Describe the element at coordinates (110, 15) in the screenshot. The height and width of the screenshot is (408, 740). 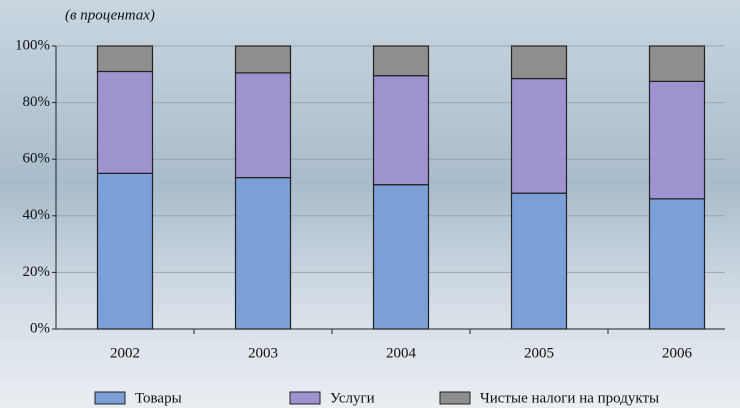
I see `chart-subtitle: (в процентах)` at that location.